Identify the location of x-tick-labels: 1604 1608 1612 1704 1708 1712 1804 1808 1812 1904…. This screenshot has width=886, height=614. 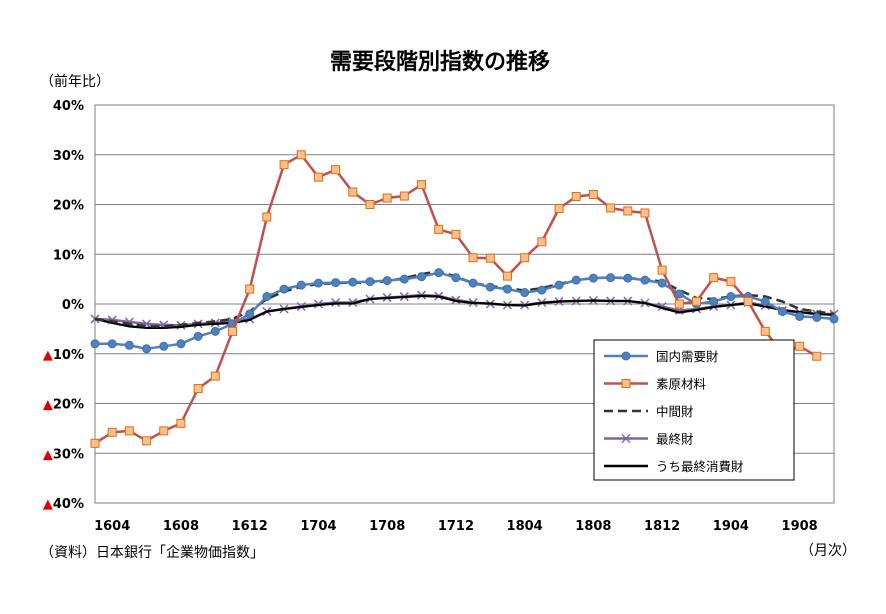
(456, 526).